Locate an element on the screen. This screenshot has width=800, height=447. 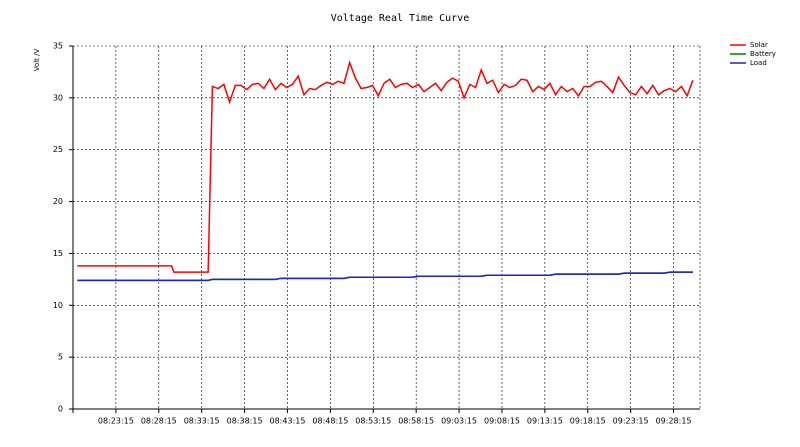
x-tick-label: 08:38:15 is located at coordinates (245, 421).